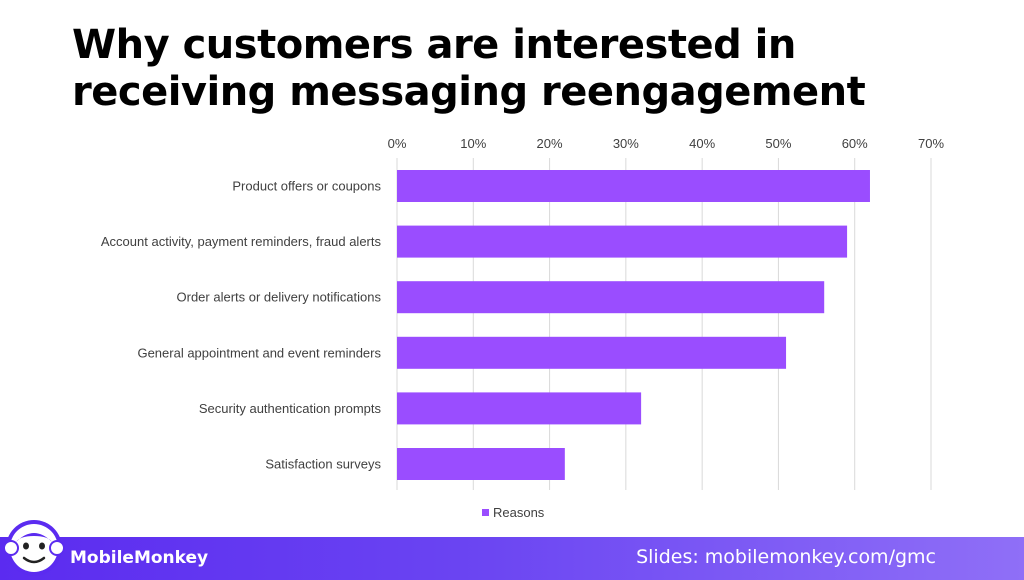 This screenshot has width=1024, height=580. Describe the element at coordinates (323, 464) in the screenshot. I see `category-label: Satisfaction surveys` at that location.